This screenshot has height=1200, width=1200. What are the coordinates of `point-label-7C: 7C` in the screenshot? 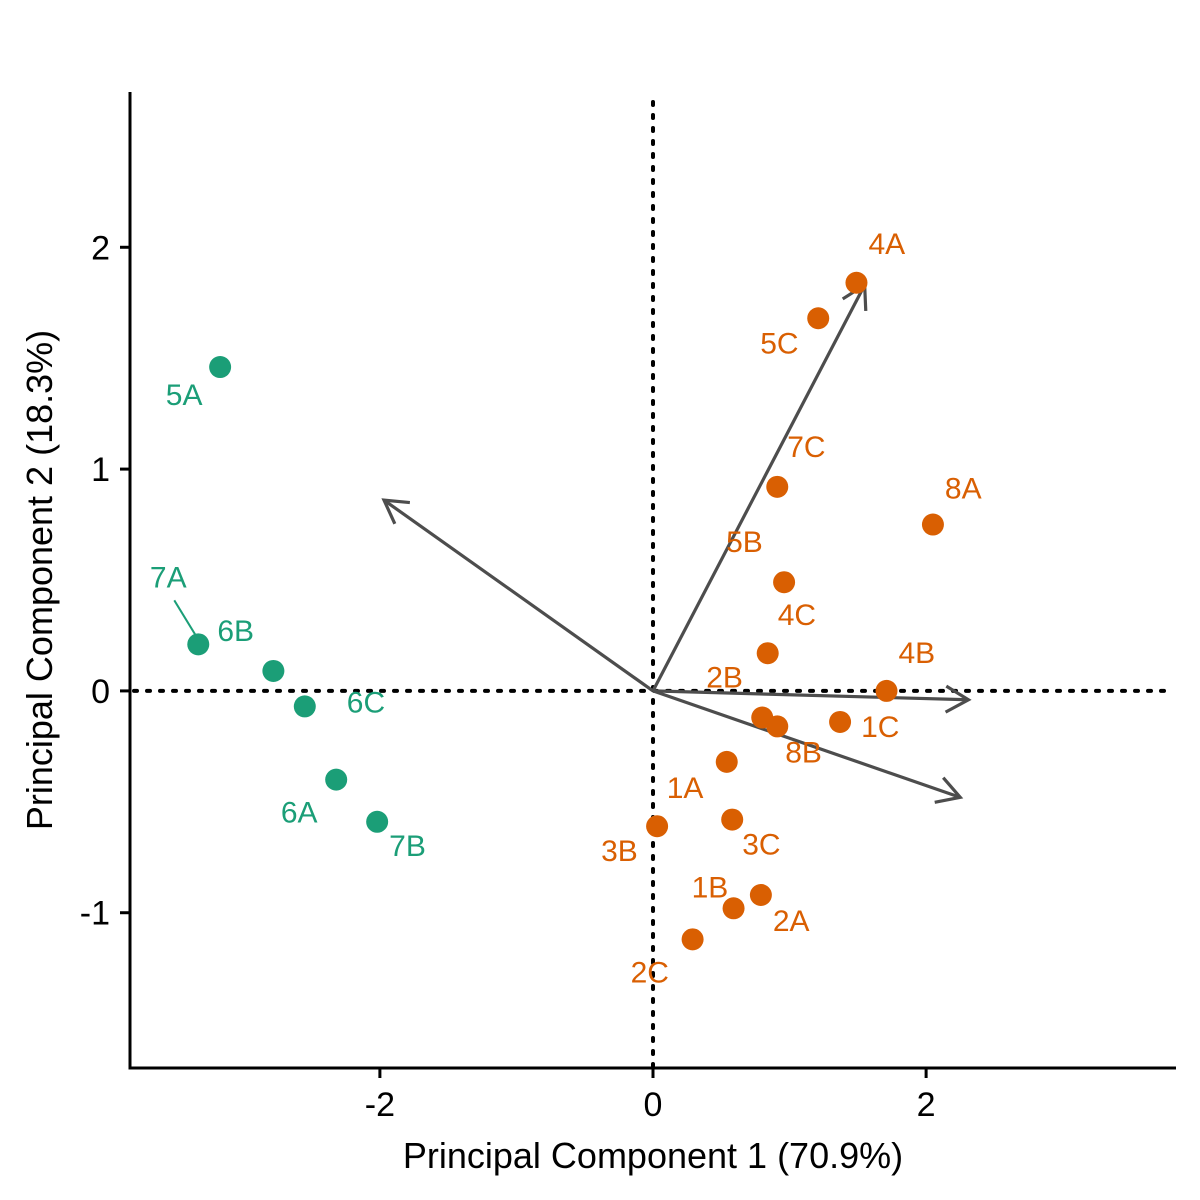 It's located at (806, 447).